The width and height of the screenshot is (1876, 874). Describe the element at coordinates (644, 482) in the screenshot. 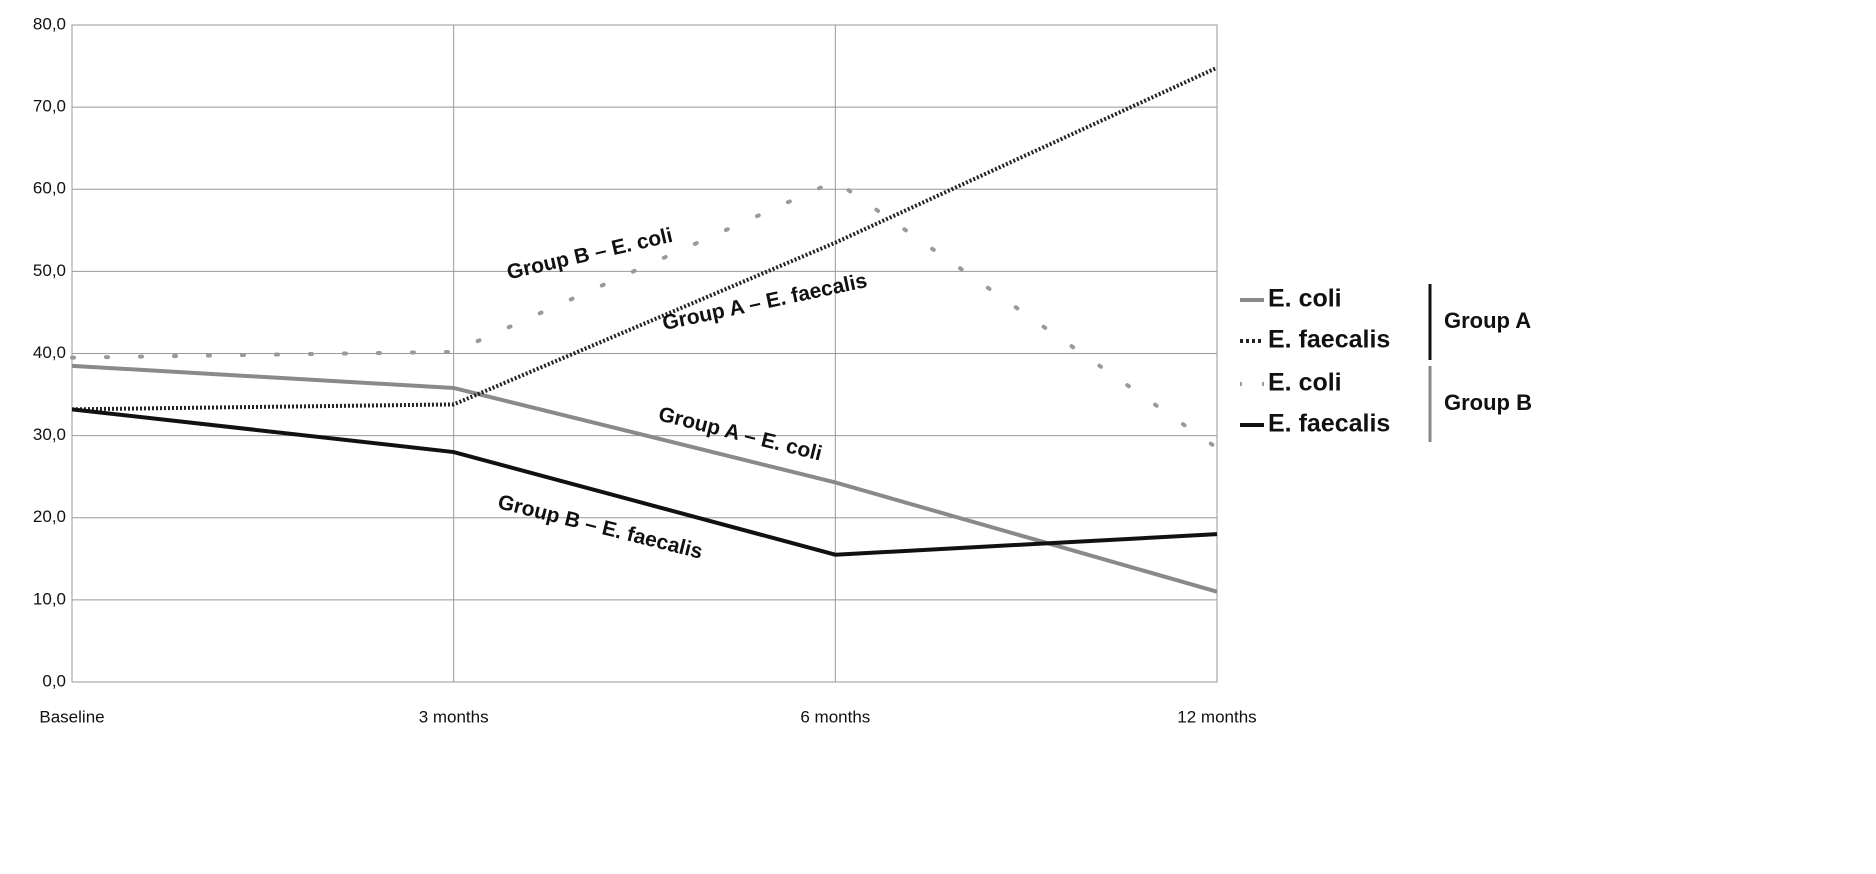

I see `series-line` at that location.